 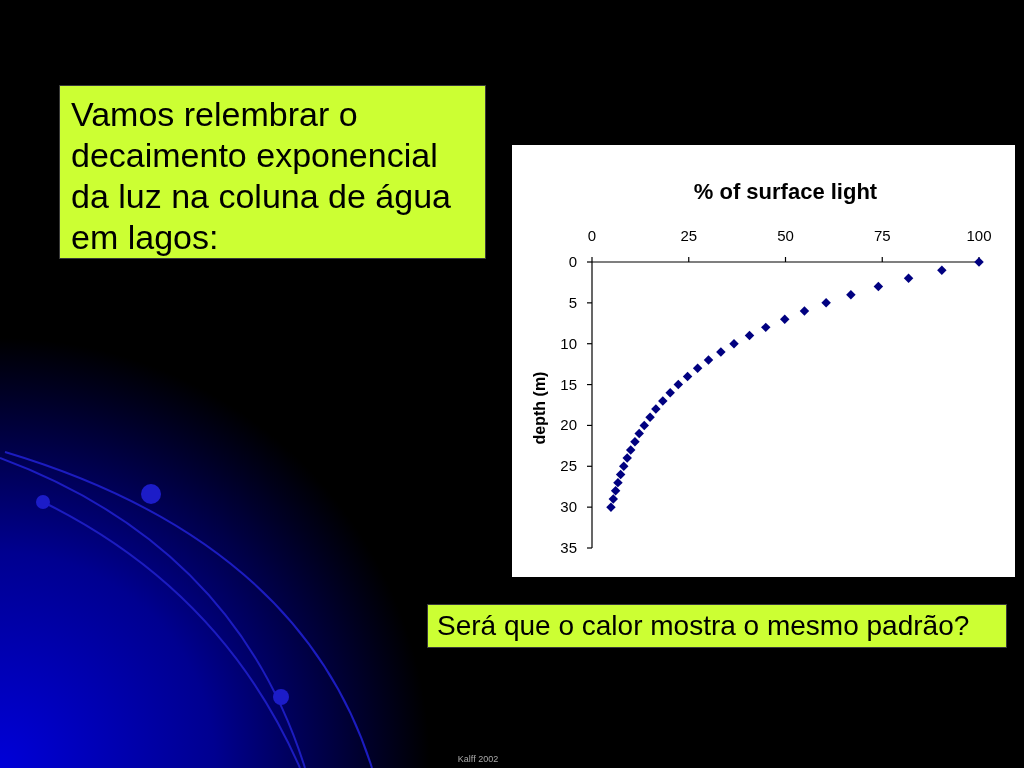 What do you see at coordinates (717, 626) in the screenshot?
I see `text: Será que o calor mostra o mesmo padrão?` at bounding box center [717, 626].